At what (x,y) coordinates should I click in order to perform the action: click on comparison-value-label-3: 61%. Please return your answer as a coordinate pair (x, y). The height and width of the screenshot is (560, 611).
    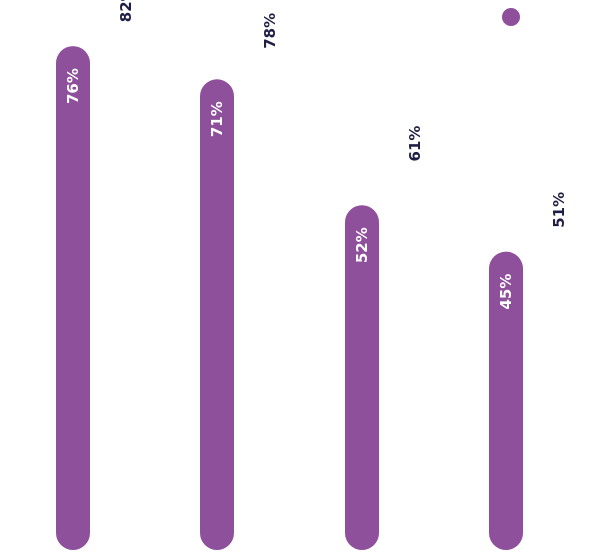
    Looking at the image, I should click on (415, 144).